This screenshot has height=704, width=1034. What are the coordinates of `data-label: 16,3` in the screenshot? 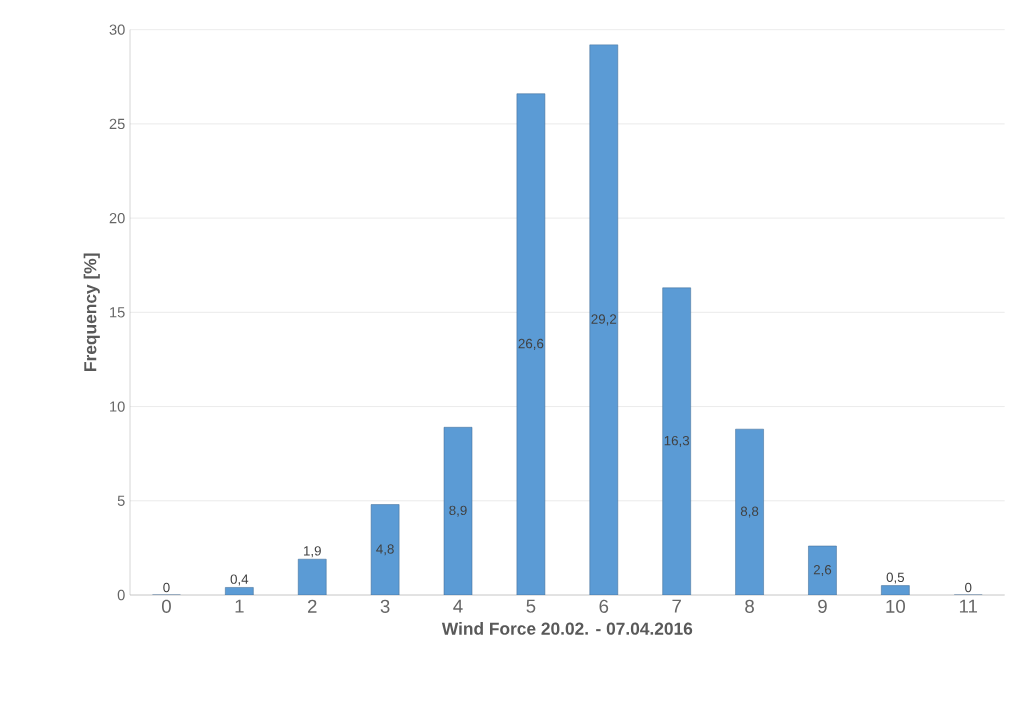 It's located at (677, 441).